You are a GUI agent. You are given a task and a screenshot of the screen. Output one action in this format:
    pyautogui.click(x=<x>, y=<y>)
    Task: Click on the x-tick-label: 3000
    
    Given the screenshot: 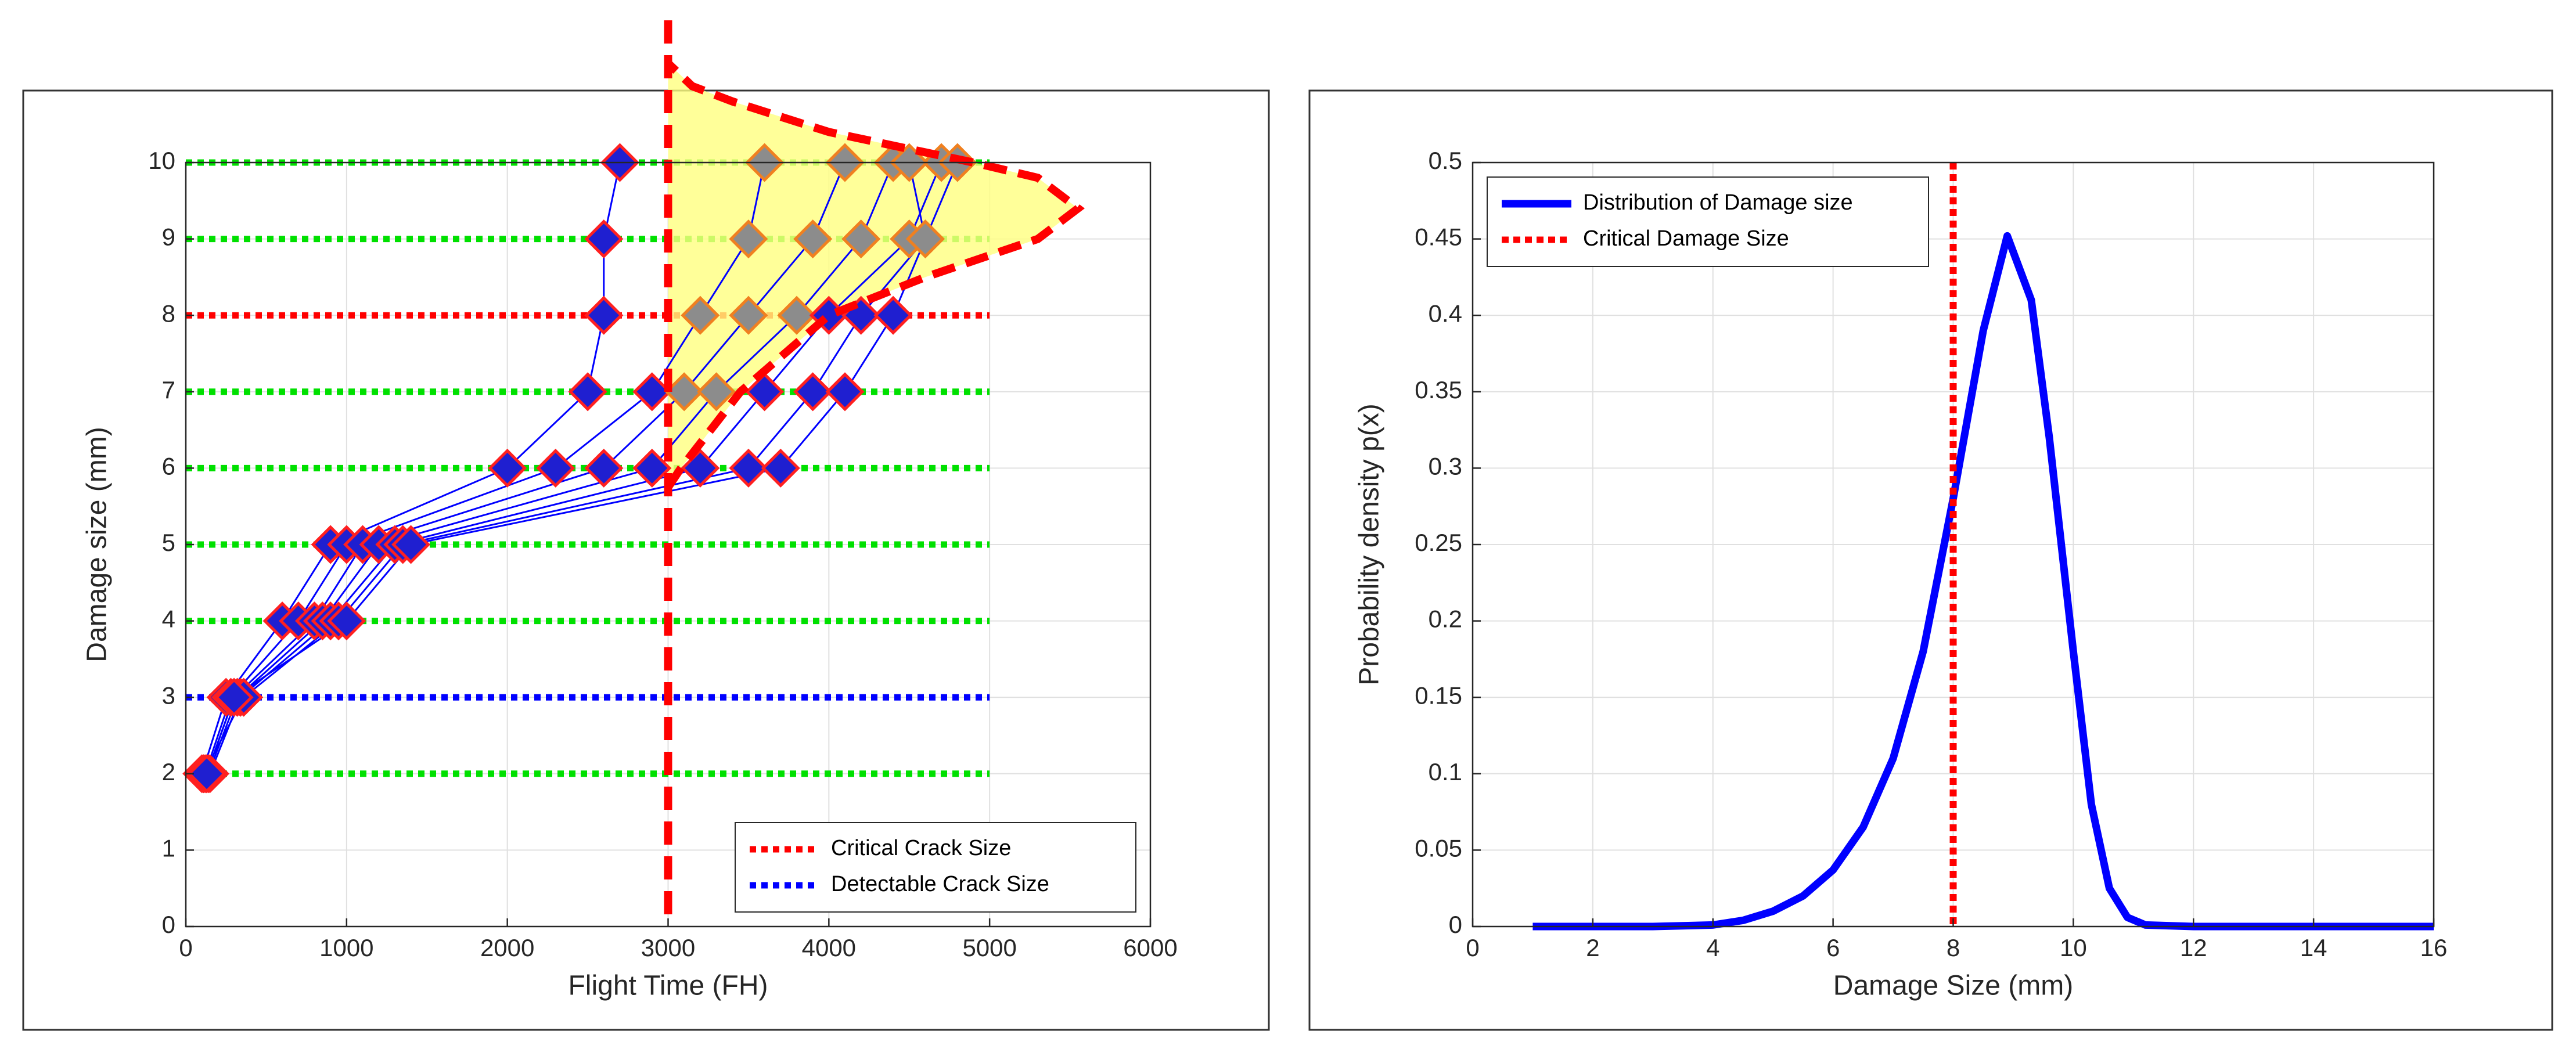 What is the action you would take?
    pyautogui.click(x=668, y=948)
    